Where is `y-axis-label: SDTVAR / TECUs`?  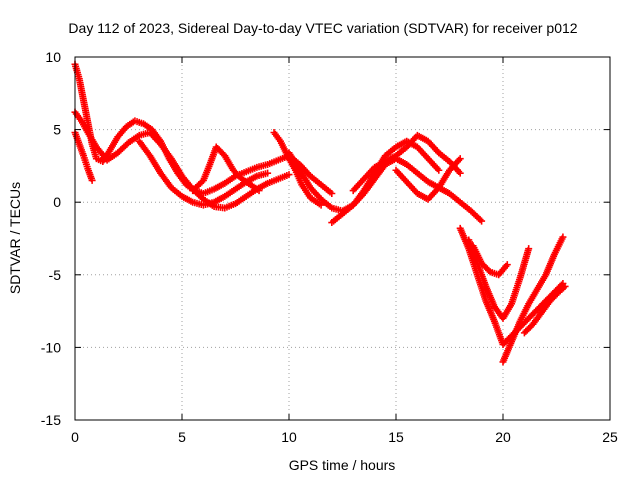
y-axis-label: SDTVAR / TECUs is located at coordinates (15, 238).